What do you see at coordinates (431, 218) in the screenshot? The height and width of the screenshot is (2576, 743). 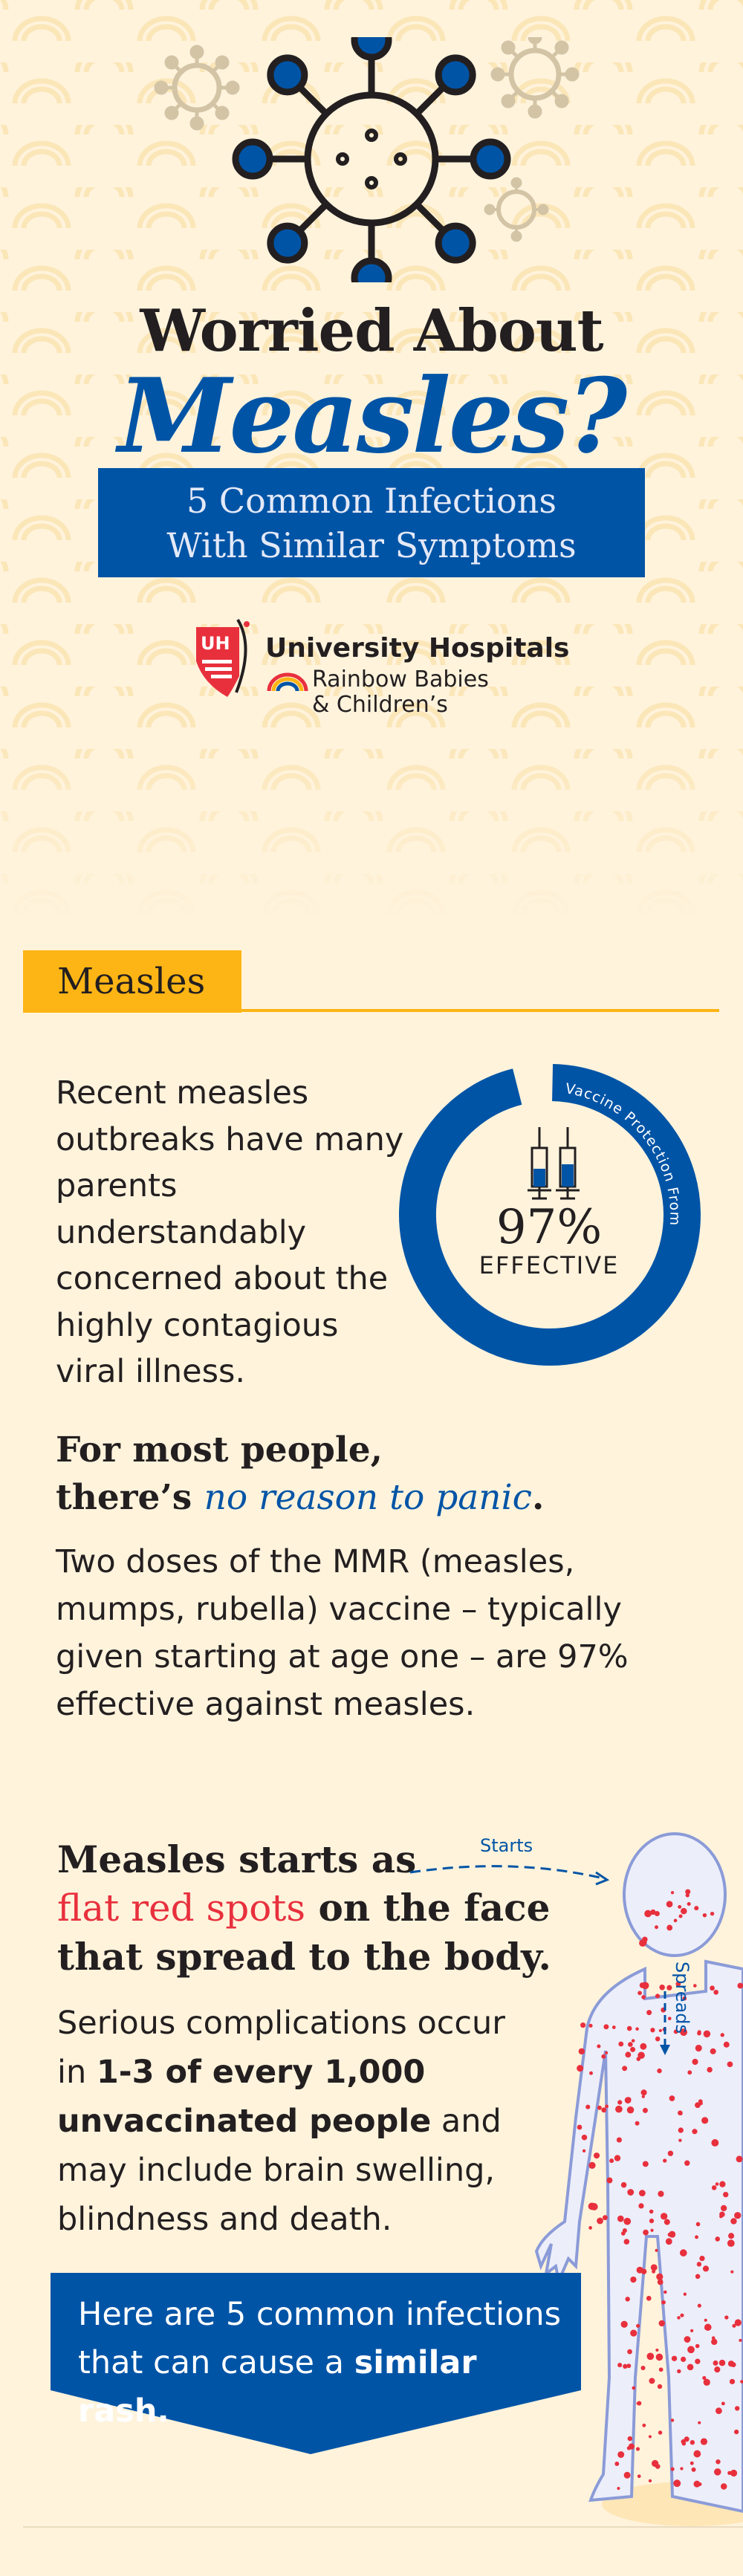 I see `virus-spoke` at bounding box center [431, 218].